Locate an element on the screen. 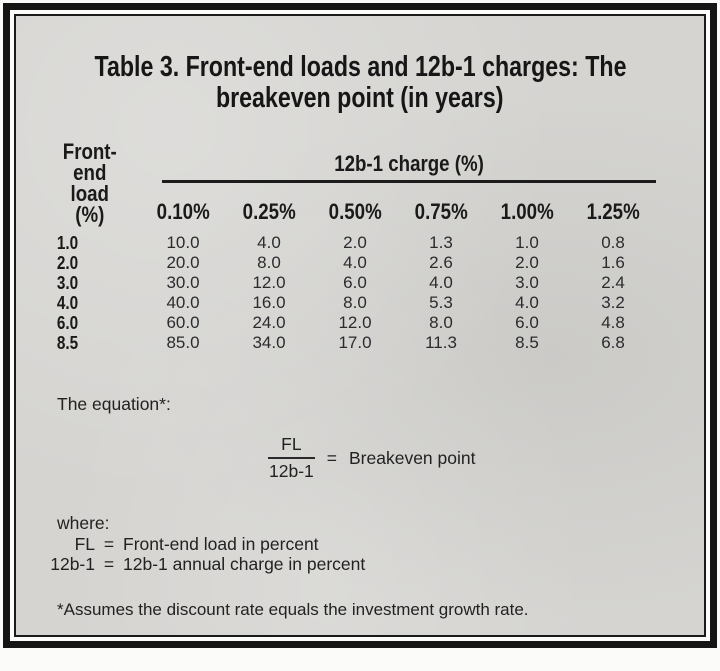 This screenshot has width=720, height=671. table-cell: 4.8 is located at coordinates (613, 322).